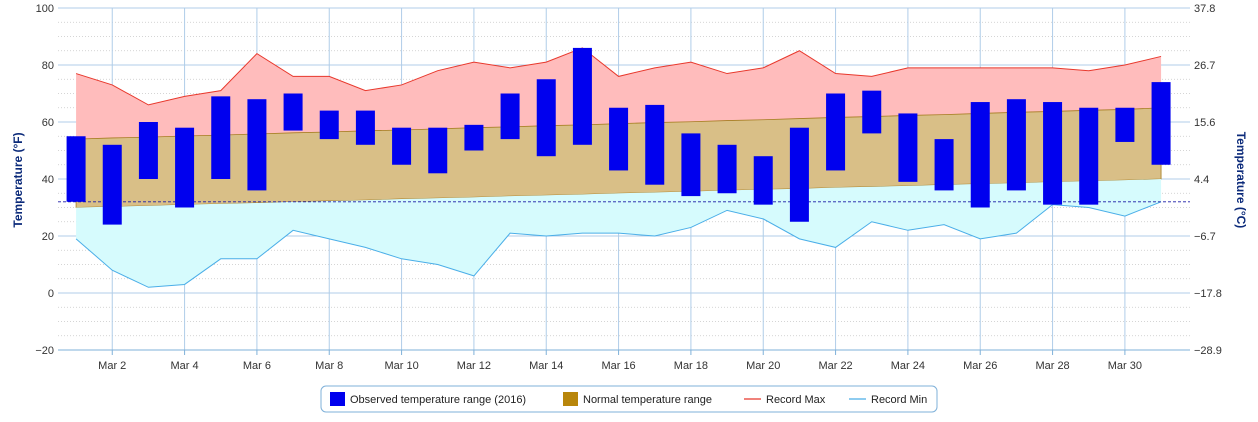 This screenshot has width=1258, height=422. I want to click on record-max-line, so click(618, 76).